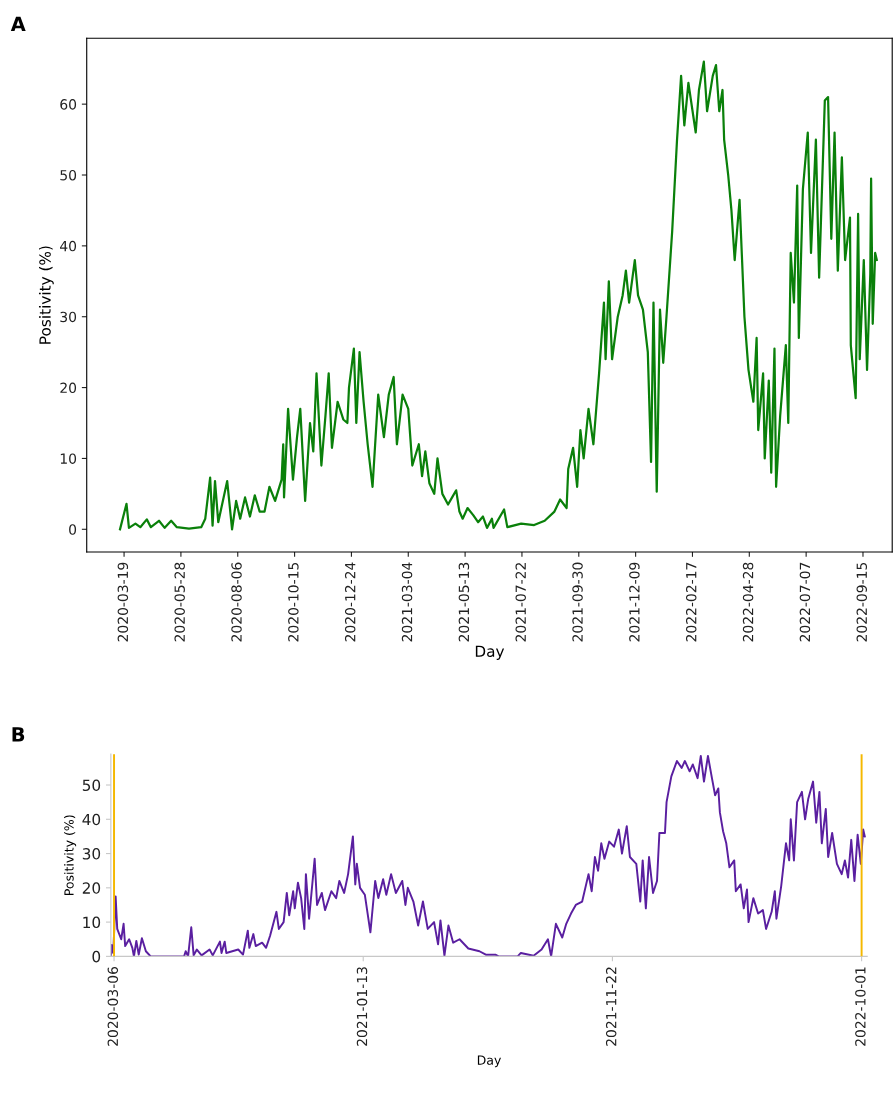  I want to click on x-tick-label: 2020-03-19, so click(123, 602).